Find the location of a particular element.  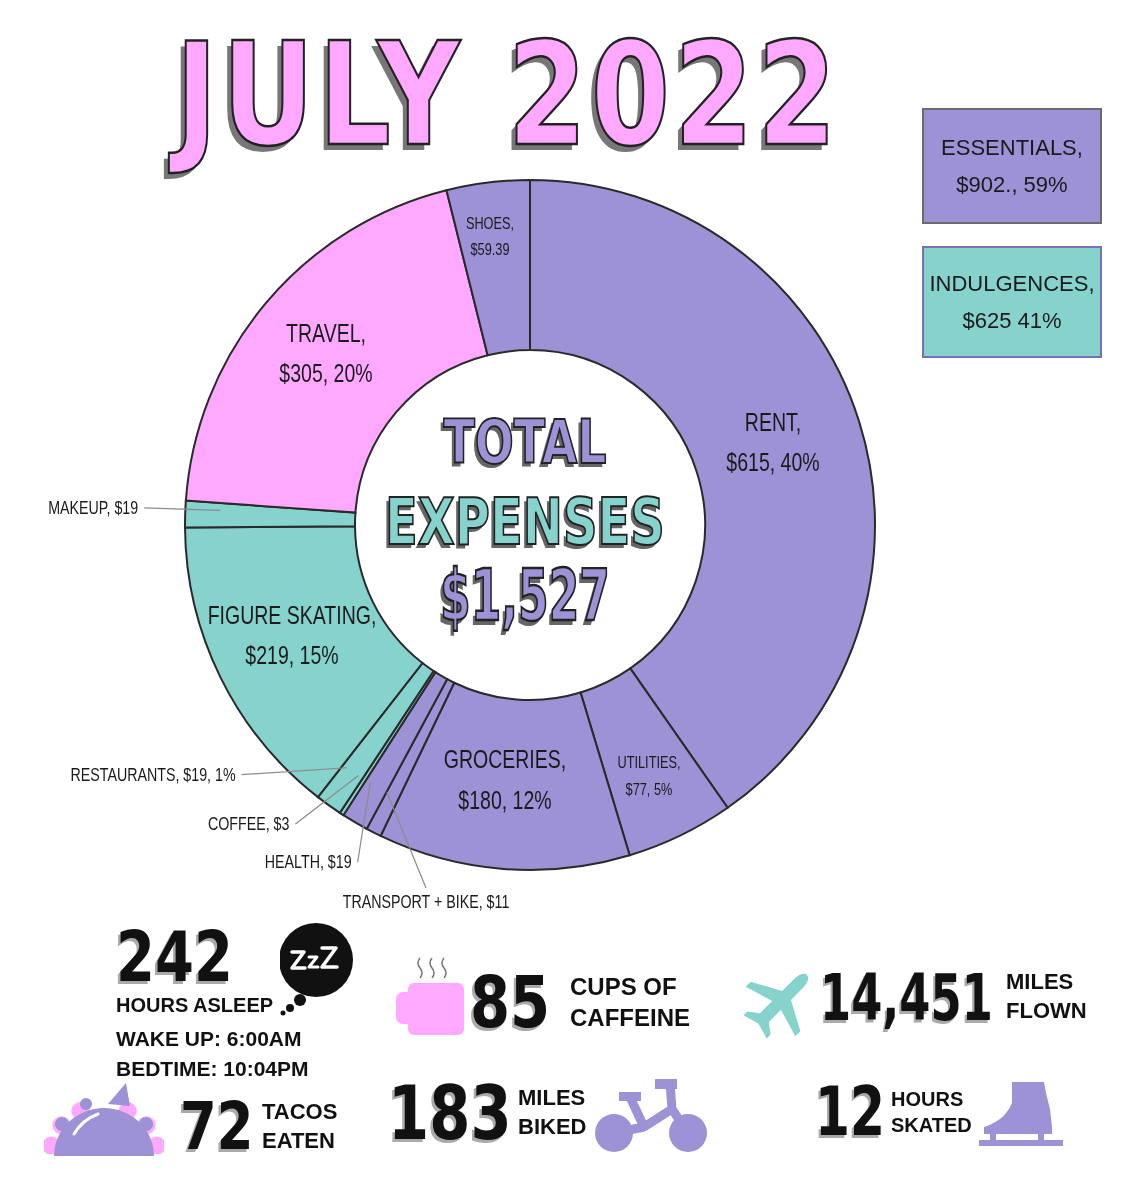

text: 14,451 is located at coordinates (906, 998).